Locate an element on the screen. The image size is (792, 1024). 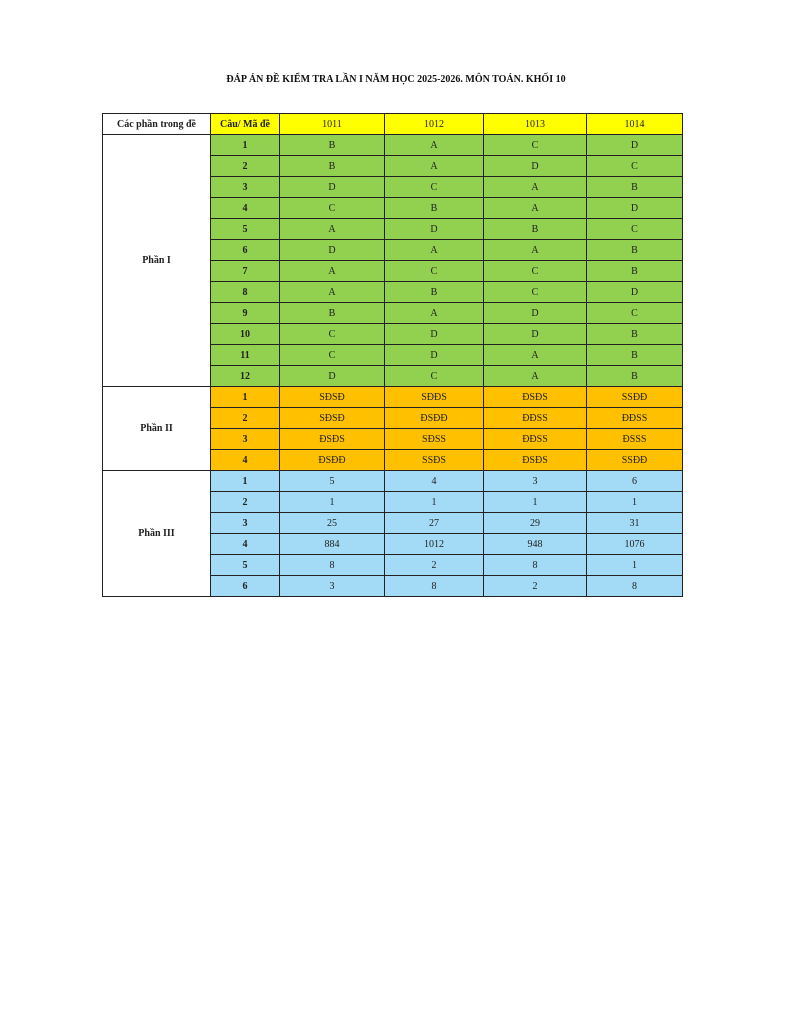
answer-cell: ĐSĐS is located at coordinates (535, 460).